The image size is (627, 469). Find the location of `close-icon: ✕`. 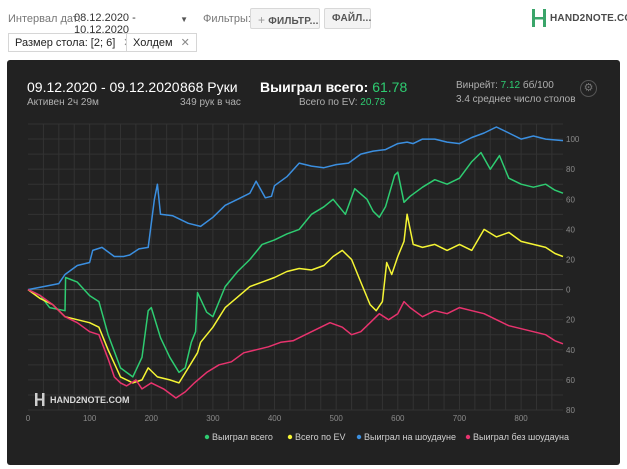

close-icon: ✕ is located at coordinates (185, 43).